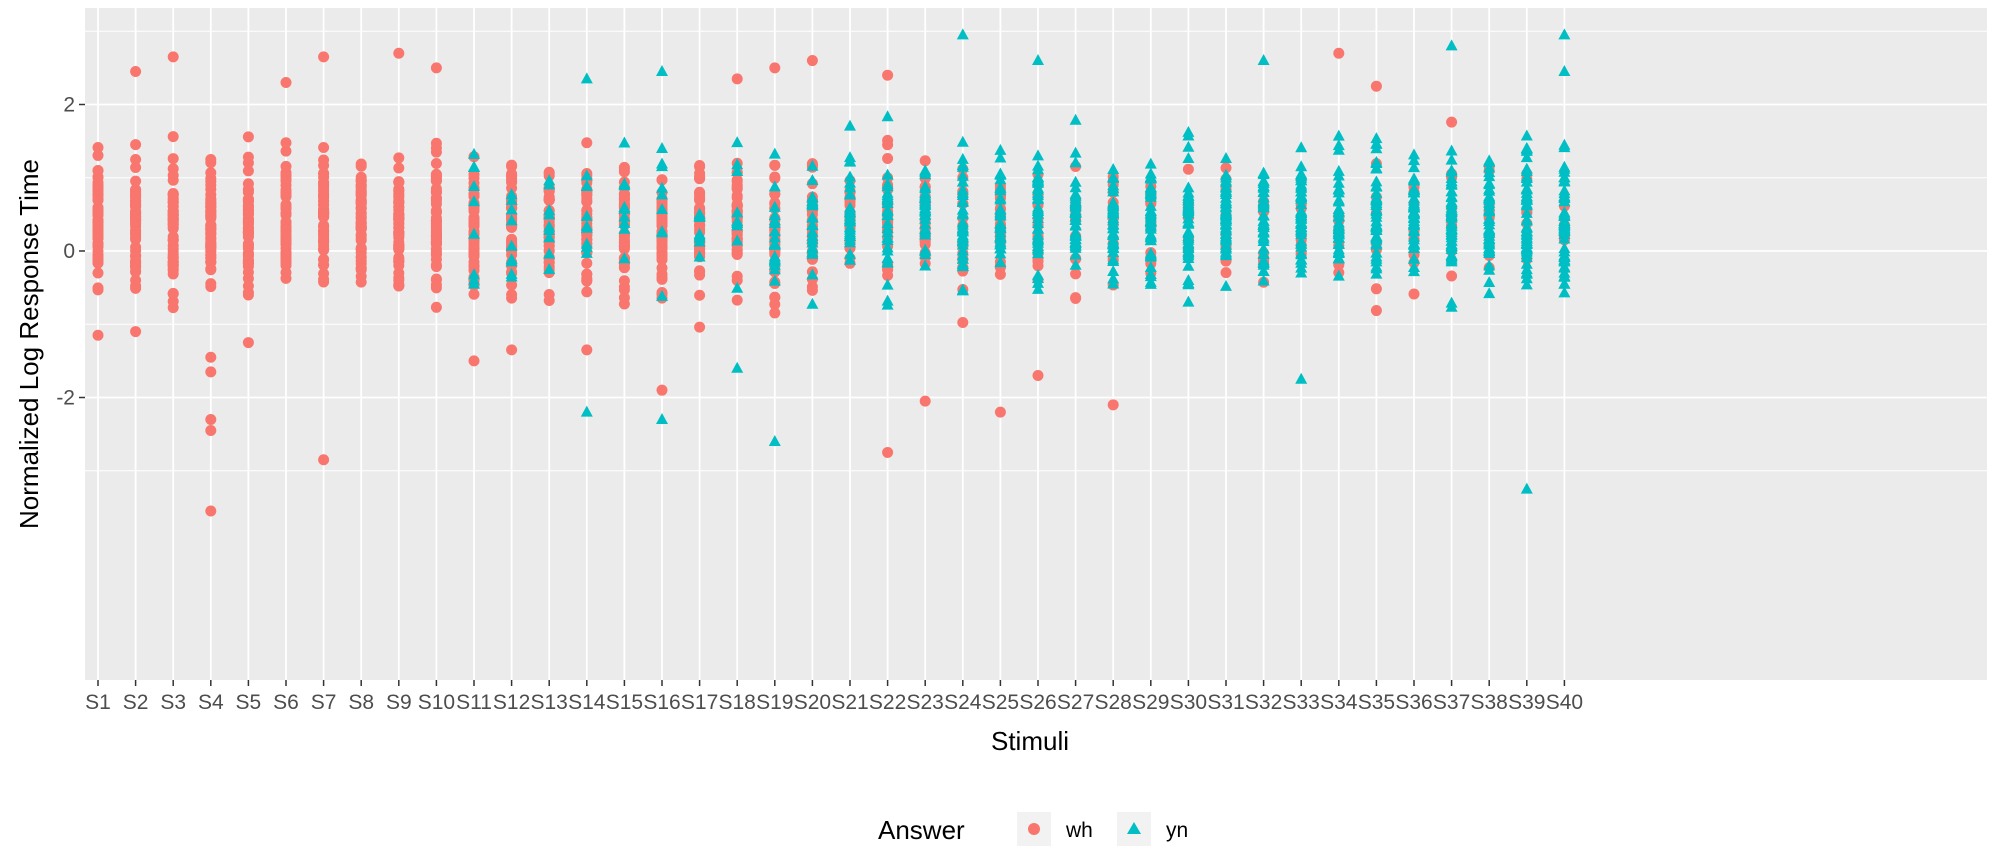 Image resolution: width=1993 pixels, height=863 pixels. I want to click on x-tick-label: S12, so click(511, 702).